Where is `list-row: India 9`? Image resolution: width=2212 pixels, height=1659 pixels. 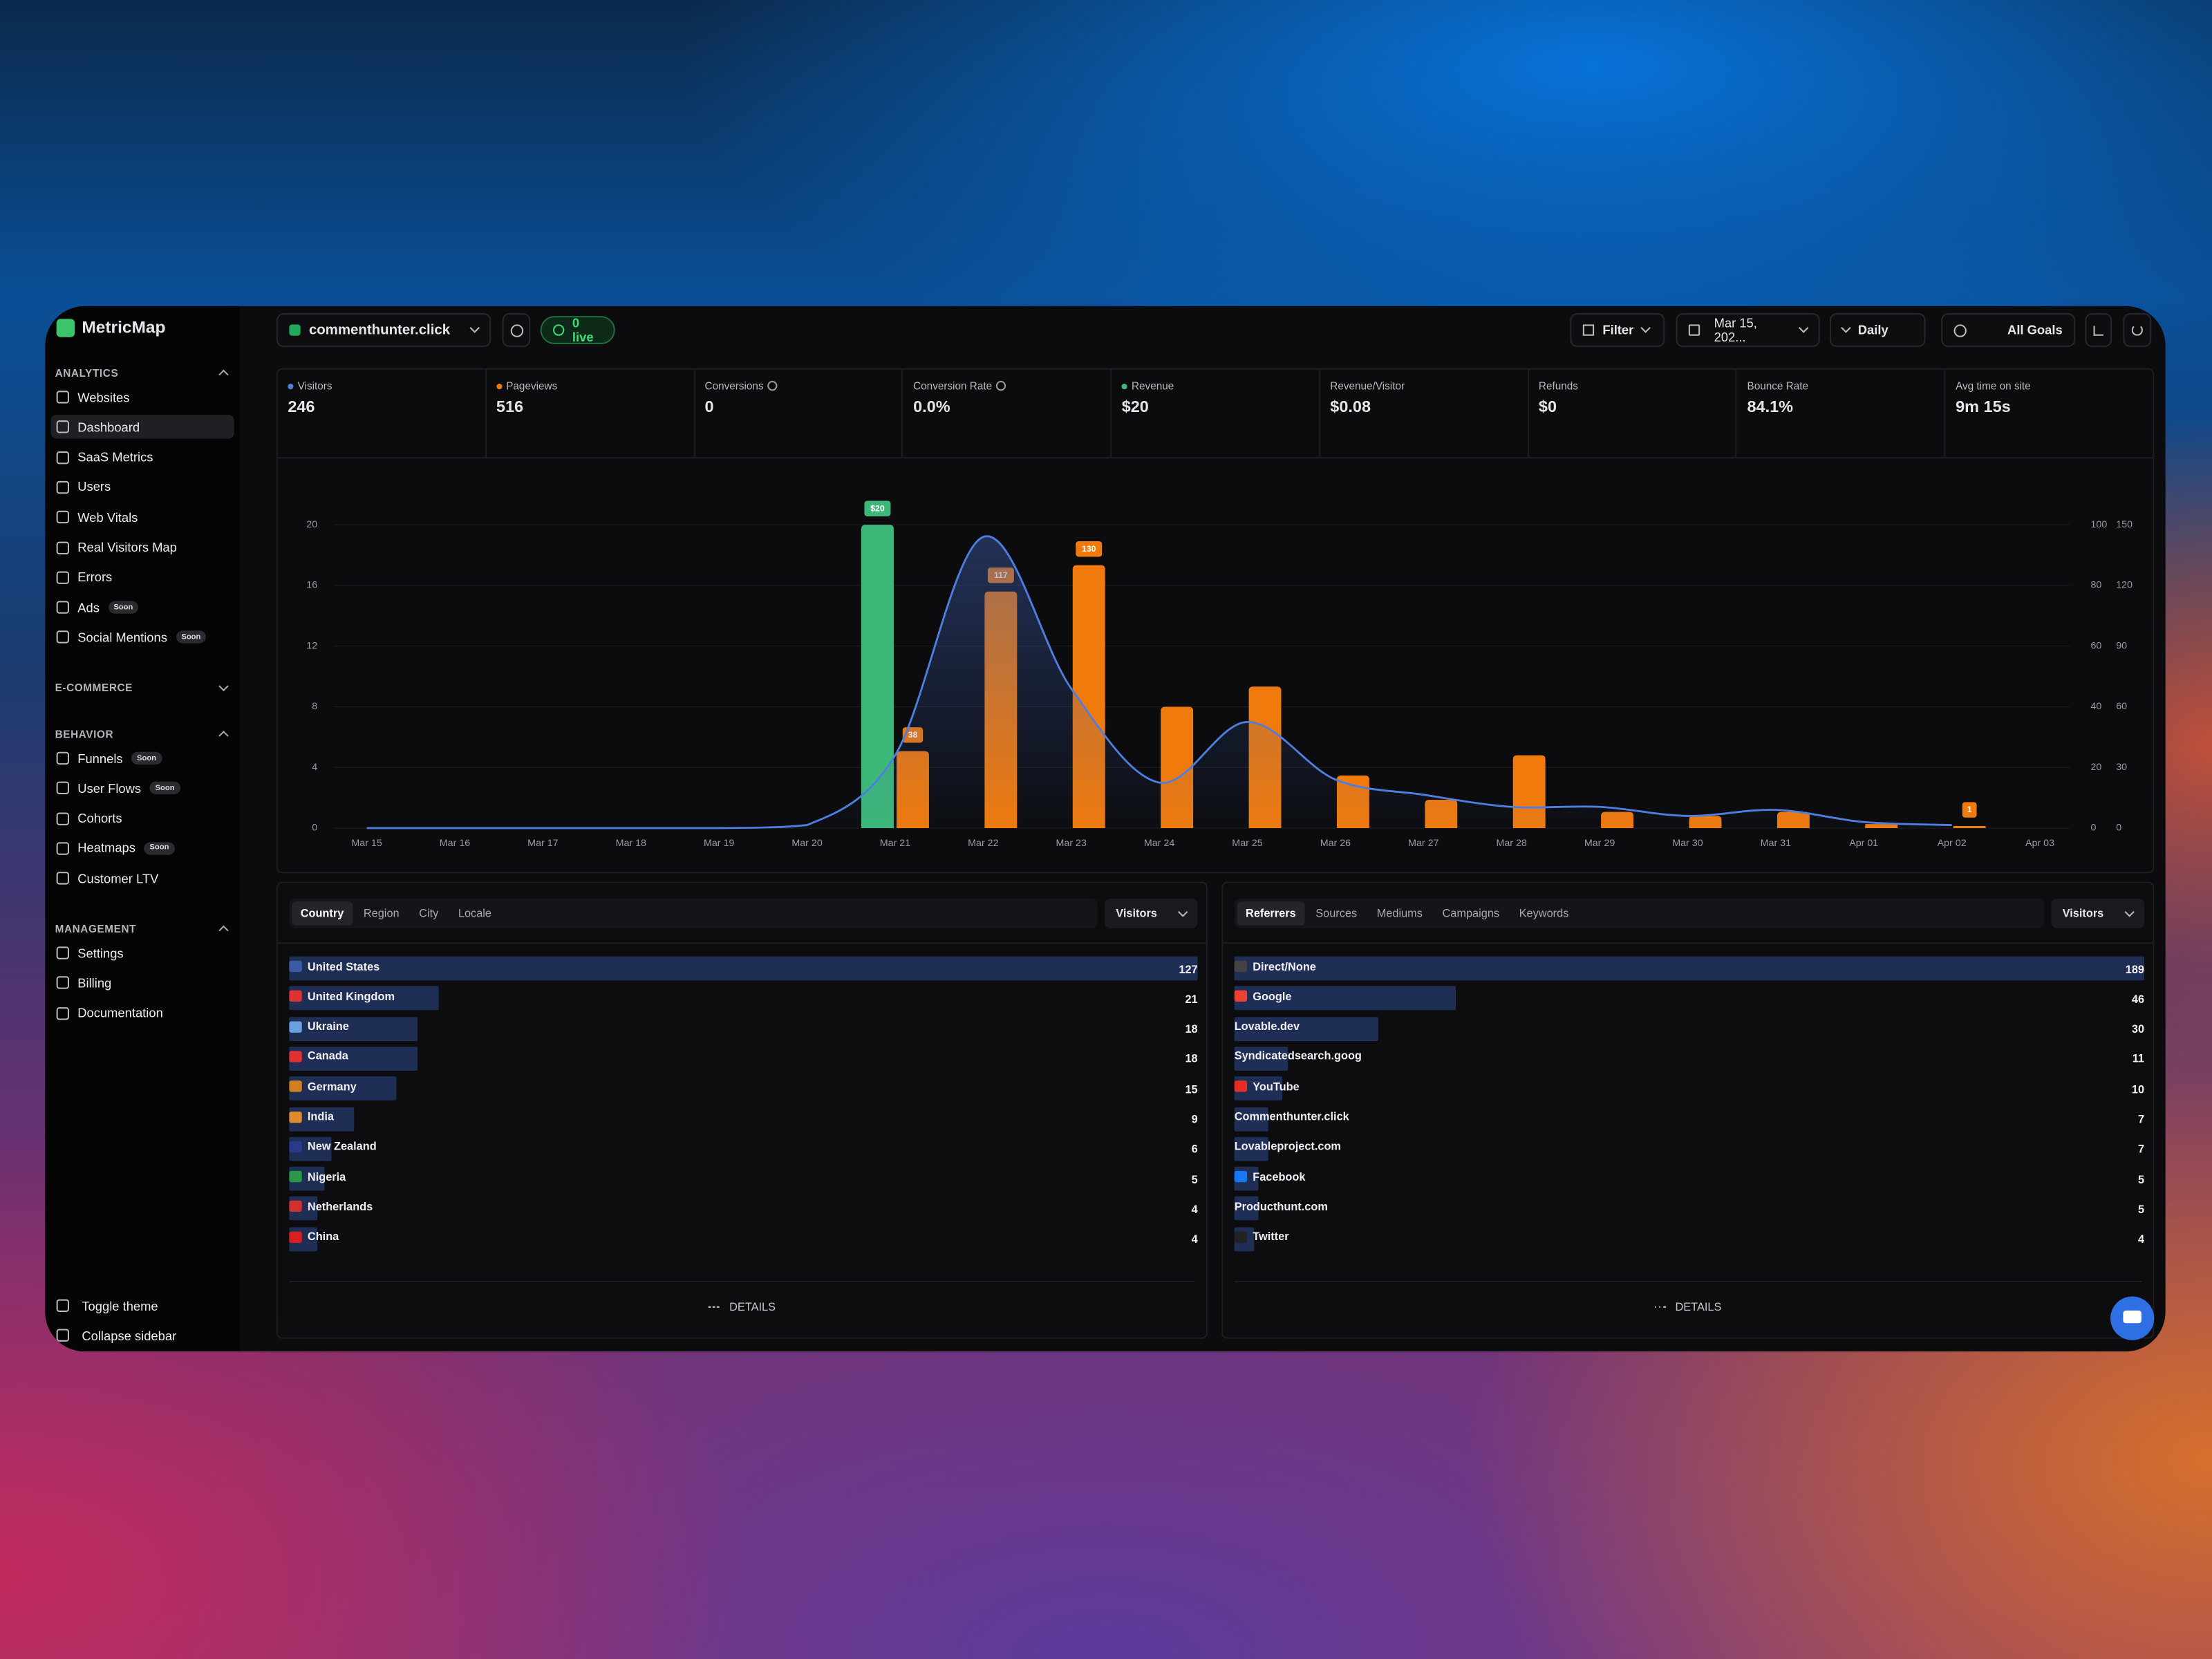 list-row: India 9 is located at coordinates (744, 1117).